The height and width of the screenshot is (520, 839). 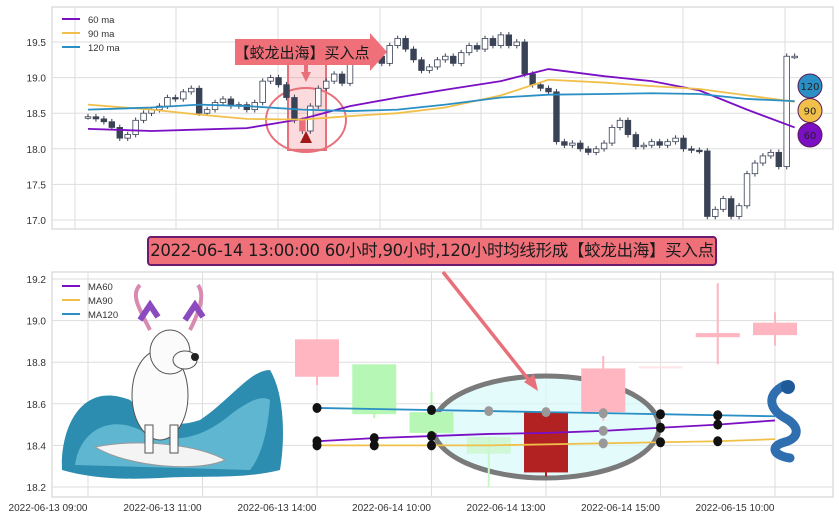 I want to click on ma-badge-label: 60, so click(x=810, y=136).